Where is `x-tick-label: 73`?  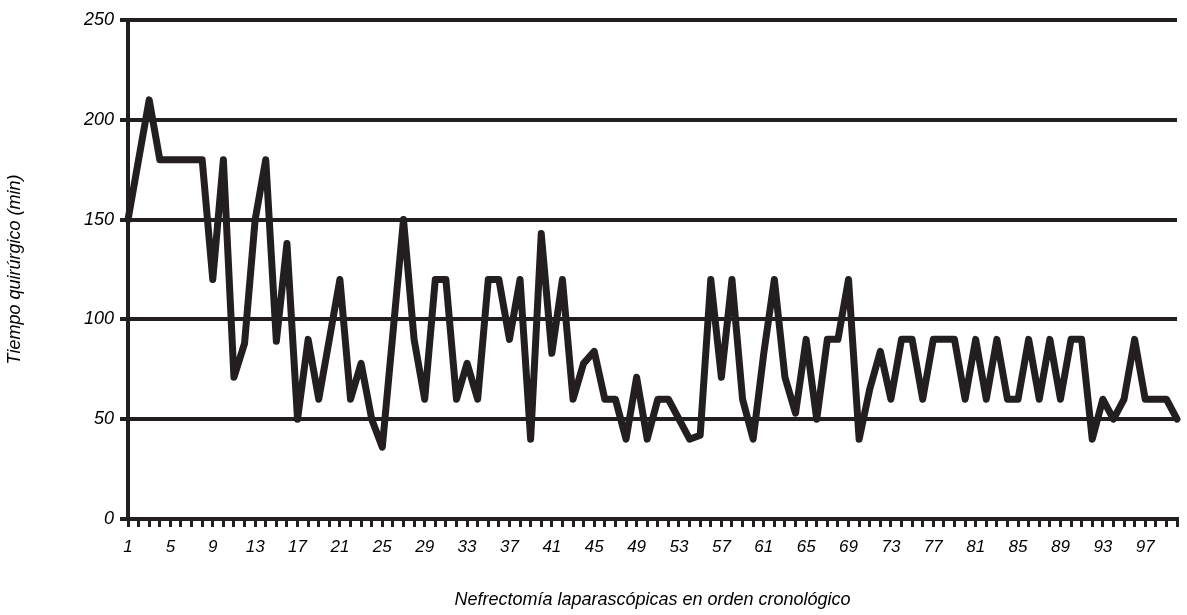 x-tick-label: 73 is located at coordinates (891, 546).